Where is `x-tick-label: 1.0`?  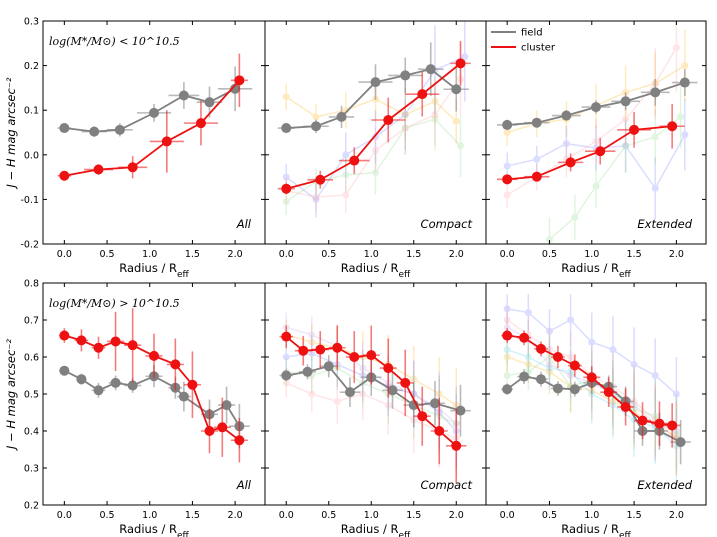
x-tick-label: 1.0 is located at coordinates (591, 254).